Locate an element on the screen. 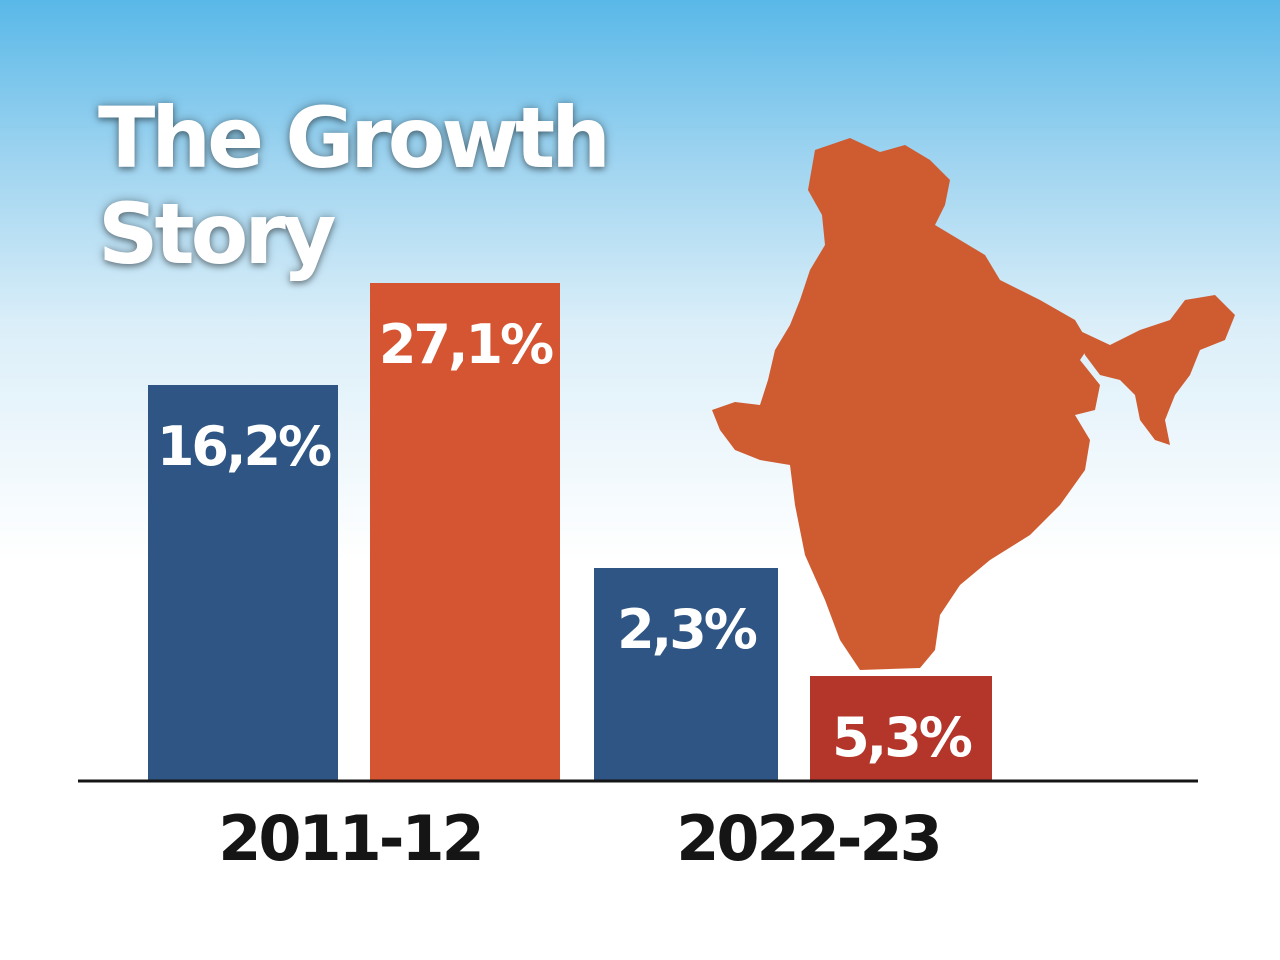 The height and width of the screenshot is (960, 1280). bar-value-label: 2,3% is located at coordinates (687, 629).